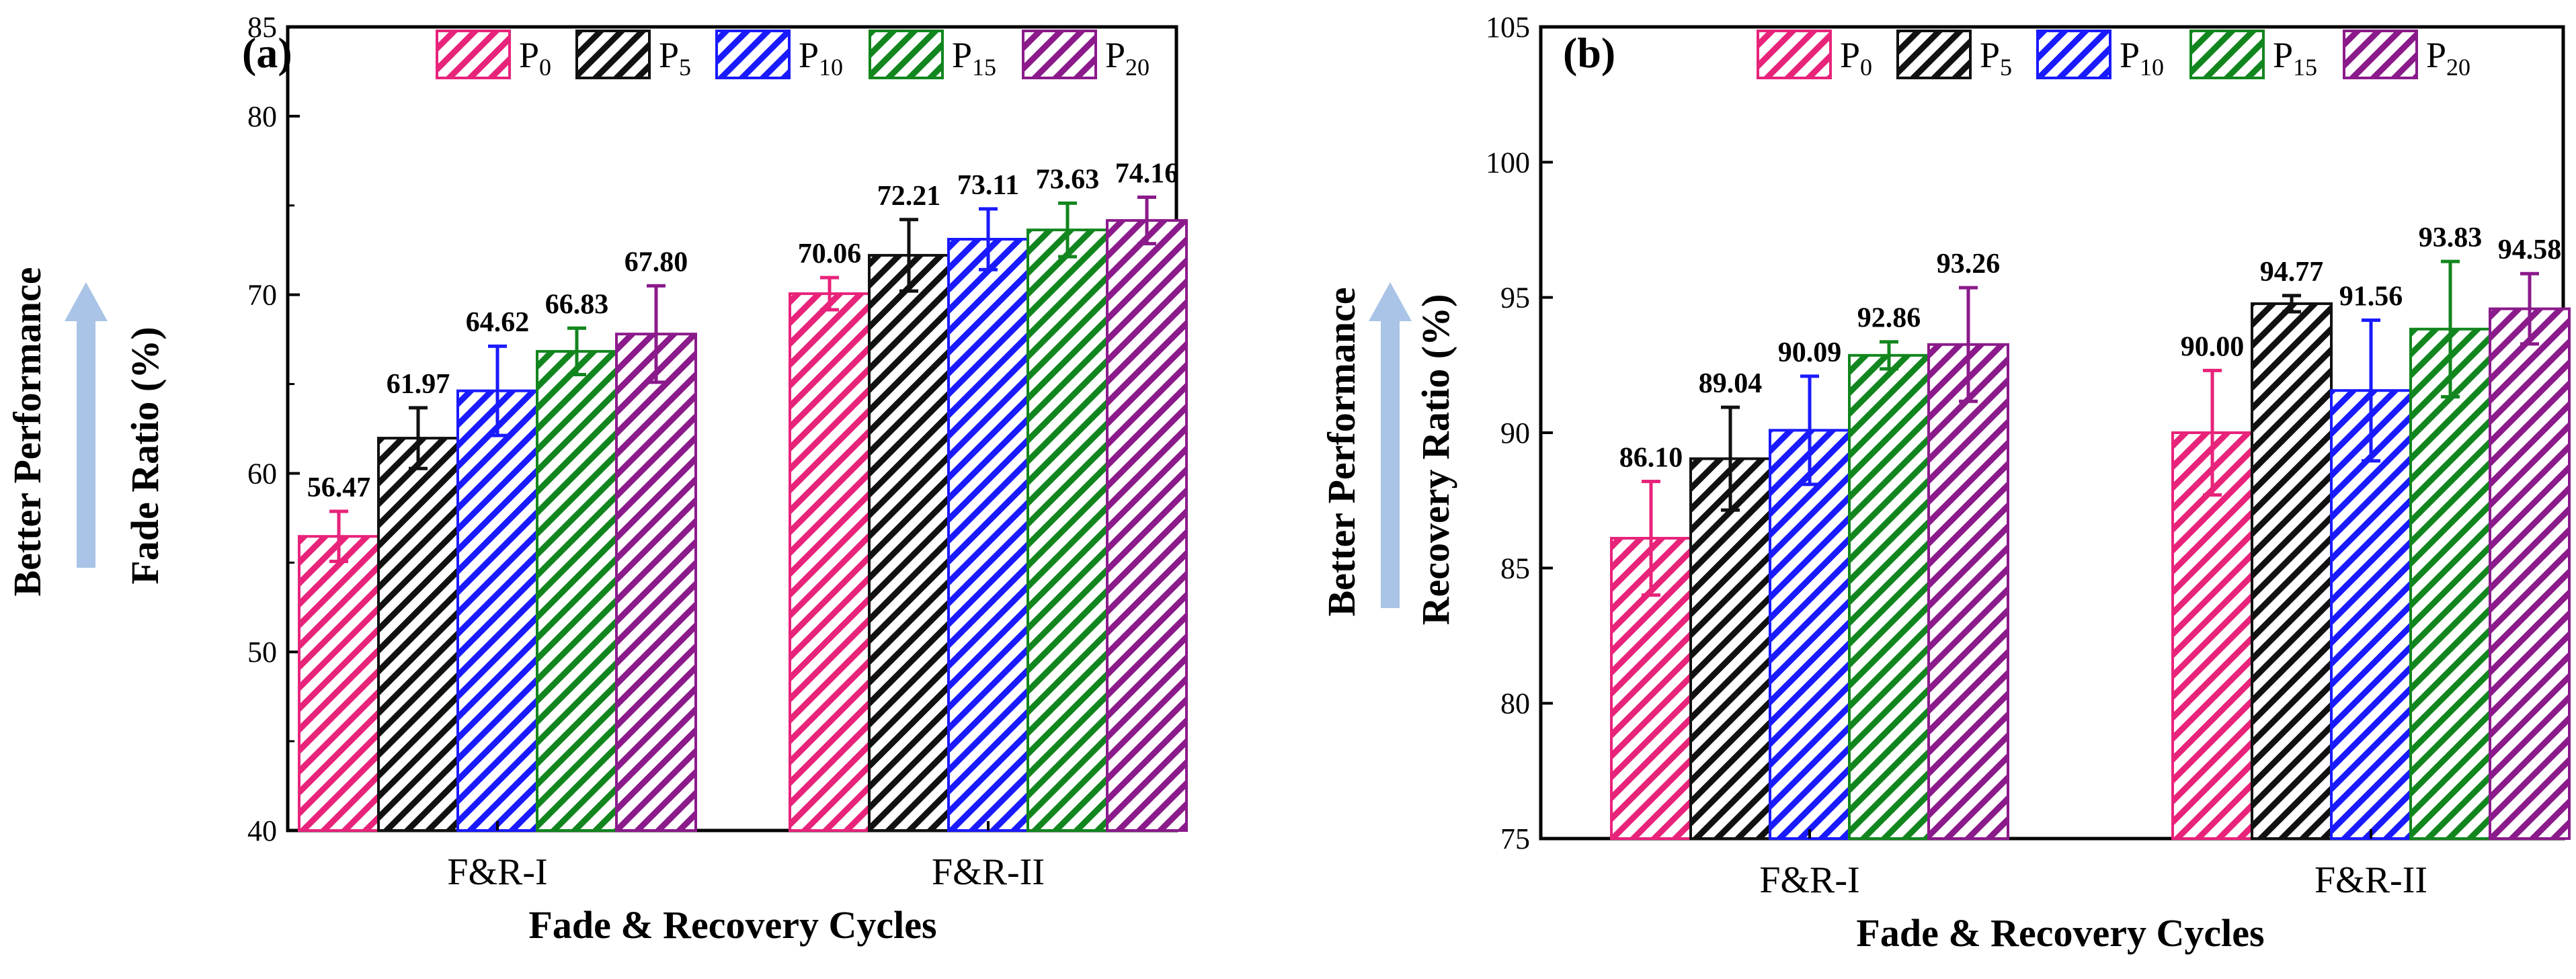 This screenshot has height=979, width=2576. I want to click on data-label: 73.63, so click(1068, 179).